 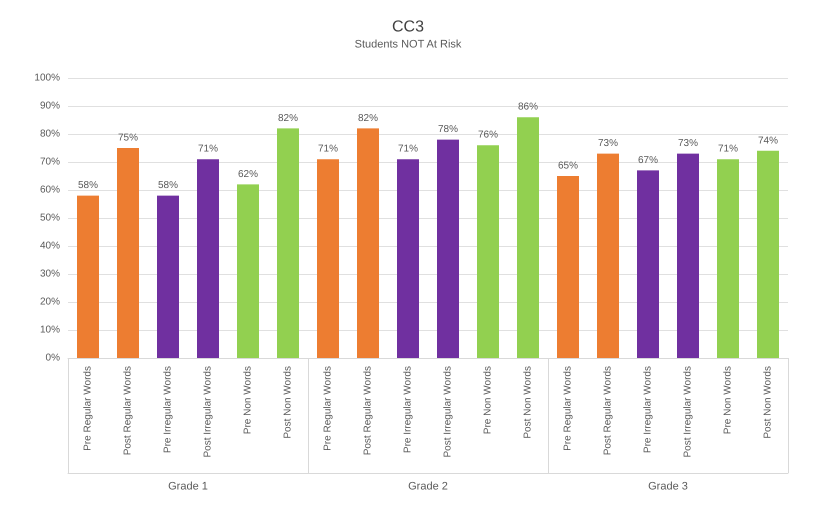 I want to click on data-label: 86%, so click(x=528, y=107).